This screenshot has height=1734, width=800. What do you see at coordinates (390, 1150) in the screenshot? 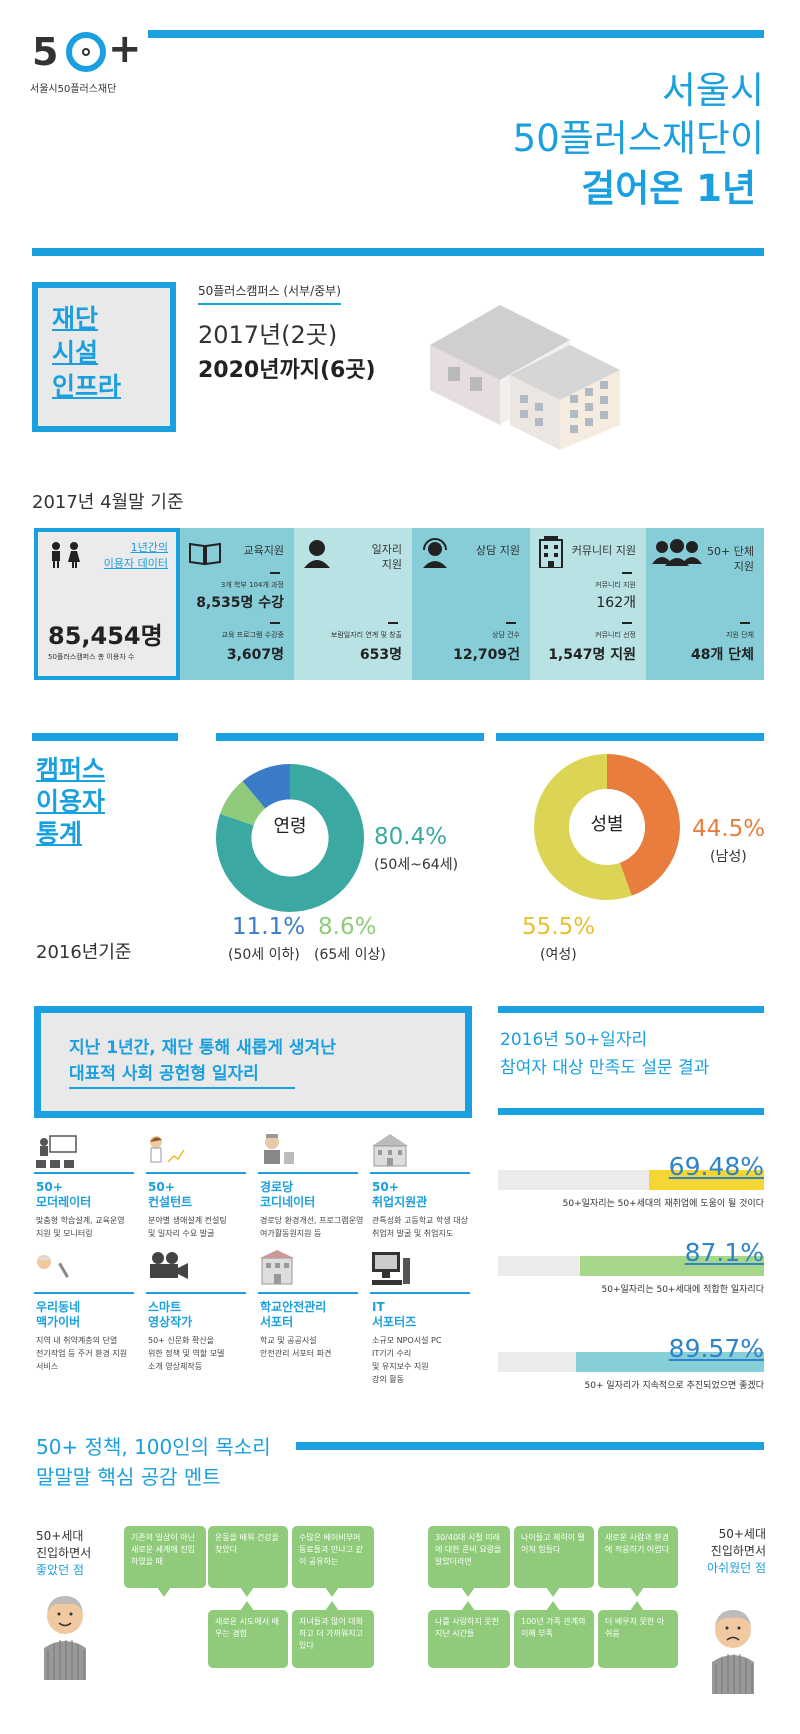
I see `school-icon` at bounding box center [390, 1150].